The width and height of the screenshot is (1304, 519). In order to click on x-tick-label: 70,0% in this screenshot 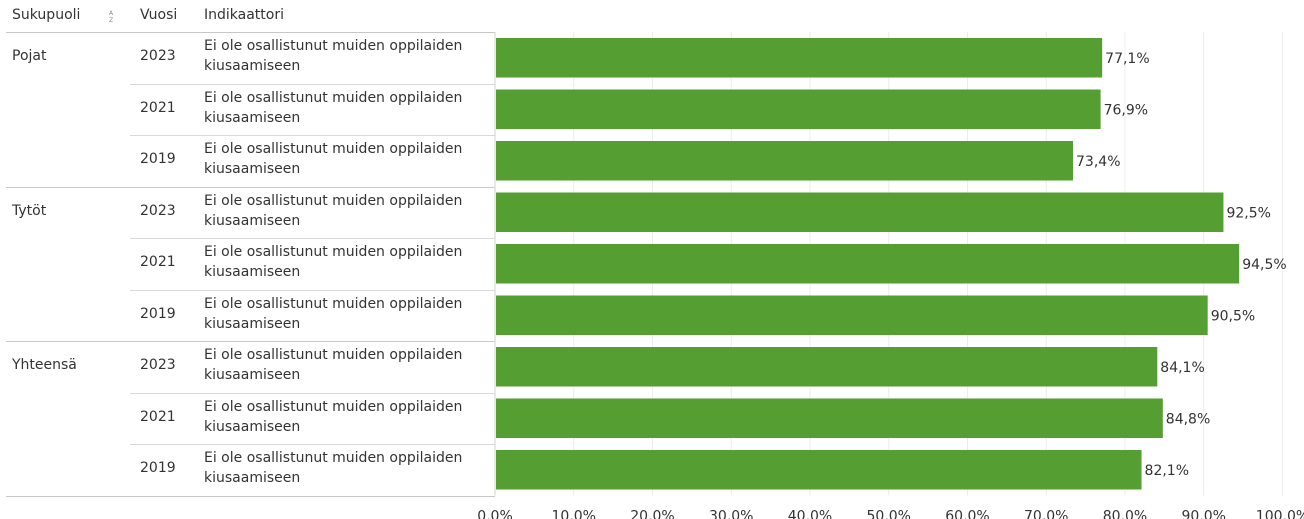, I will do `click(1046, 514)`.